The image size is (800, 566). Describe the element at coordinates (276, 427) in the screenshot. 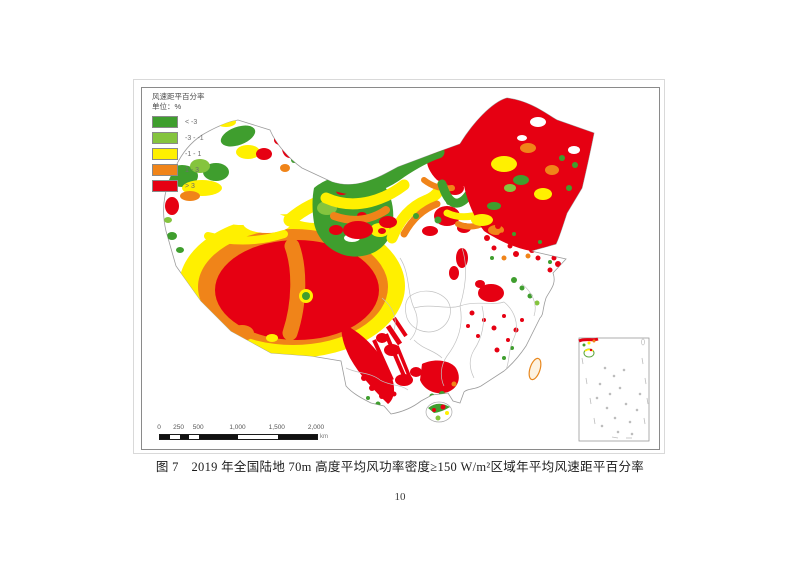

I see `scalebar-tick-label: 1,500` at that location.